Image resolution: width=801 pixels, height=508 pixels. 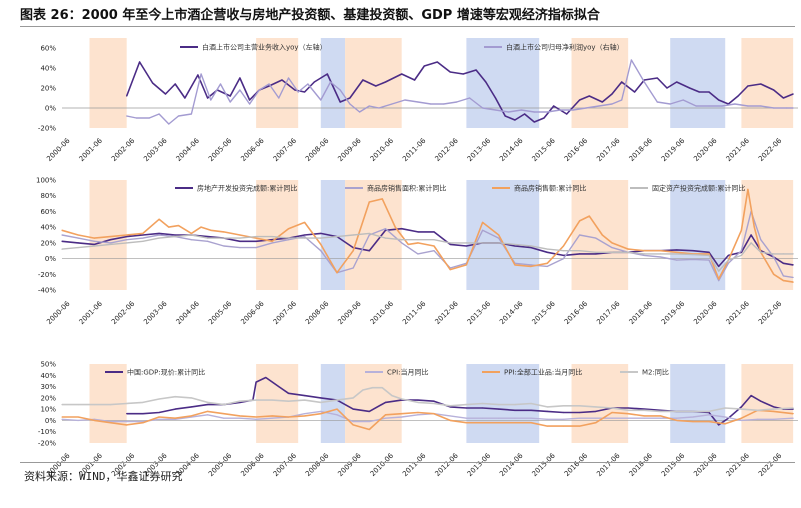 I want to click on legend-label: 房地产开发投资完成额:累计同比, so click(x=247, y=188).